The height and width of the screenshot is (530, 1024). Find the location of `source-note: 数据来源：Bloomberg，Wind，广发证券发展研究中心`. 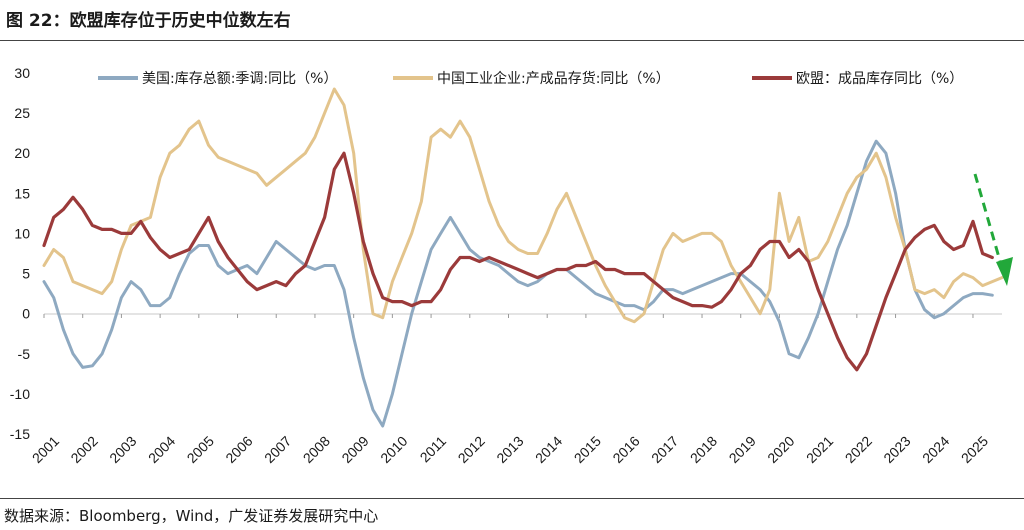

source-note: 数据来源：Bloomberg，Wind，广发证券发展研究中心 is located at coordinates (191, 516).